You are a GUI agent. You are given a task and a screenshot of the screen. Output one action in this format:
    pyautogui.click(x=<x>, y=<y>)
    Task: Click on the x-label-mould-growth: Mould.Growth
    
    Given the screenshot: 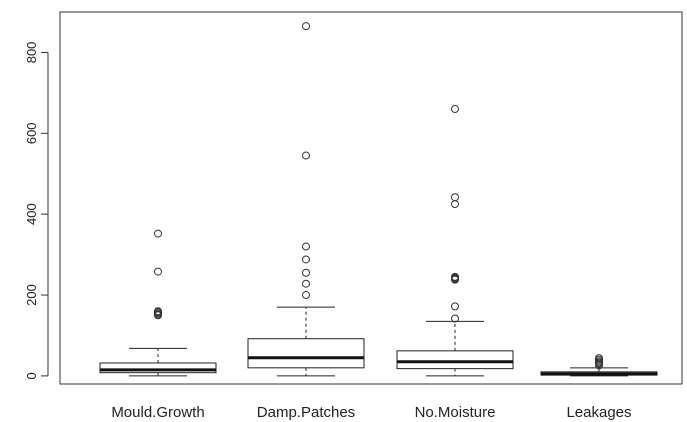 What is the action you would take?
    pyautogui.click(x=157, y=412)
    